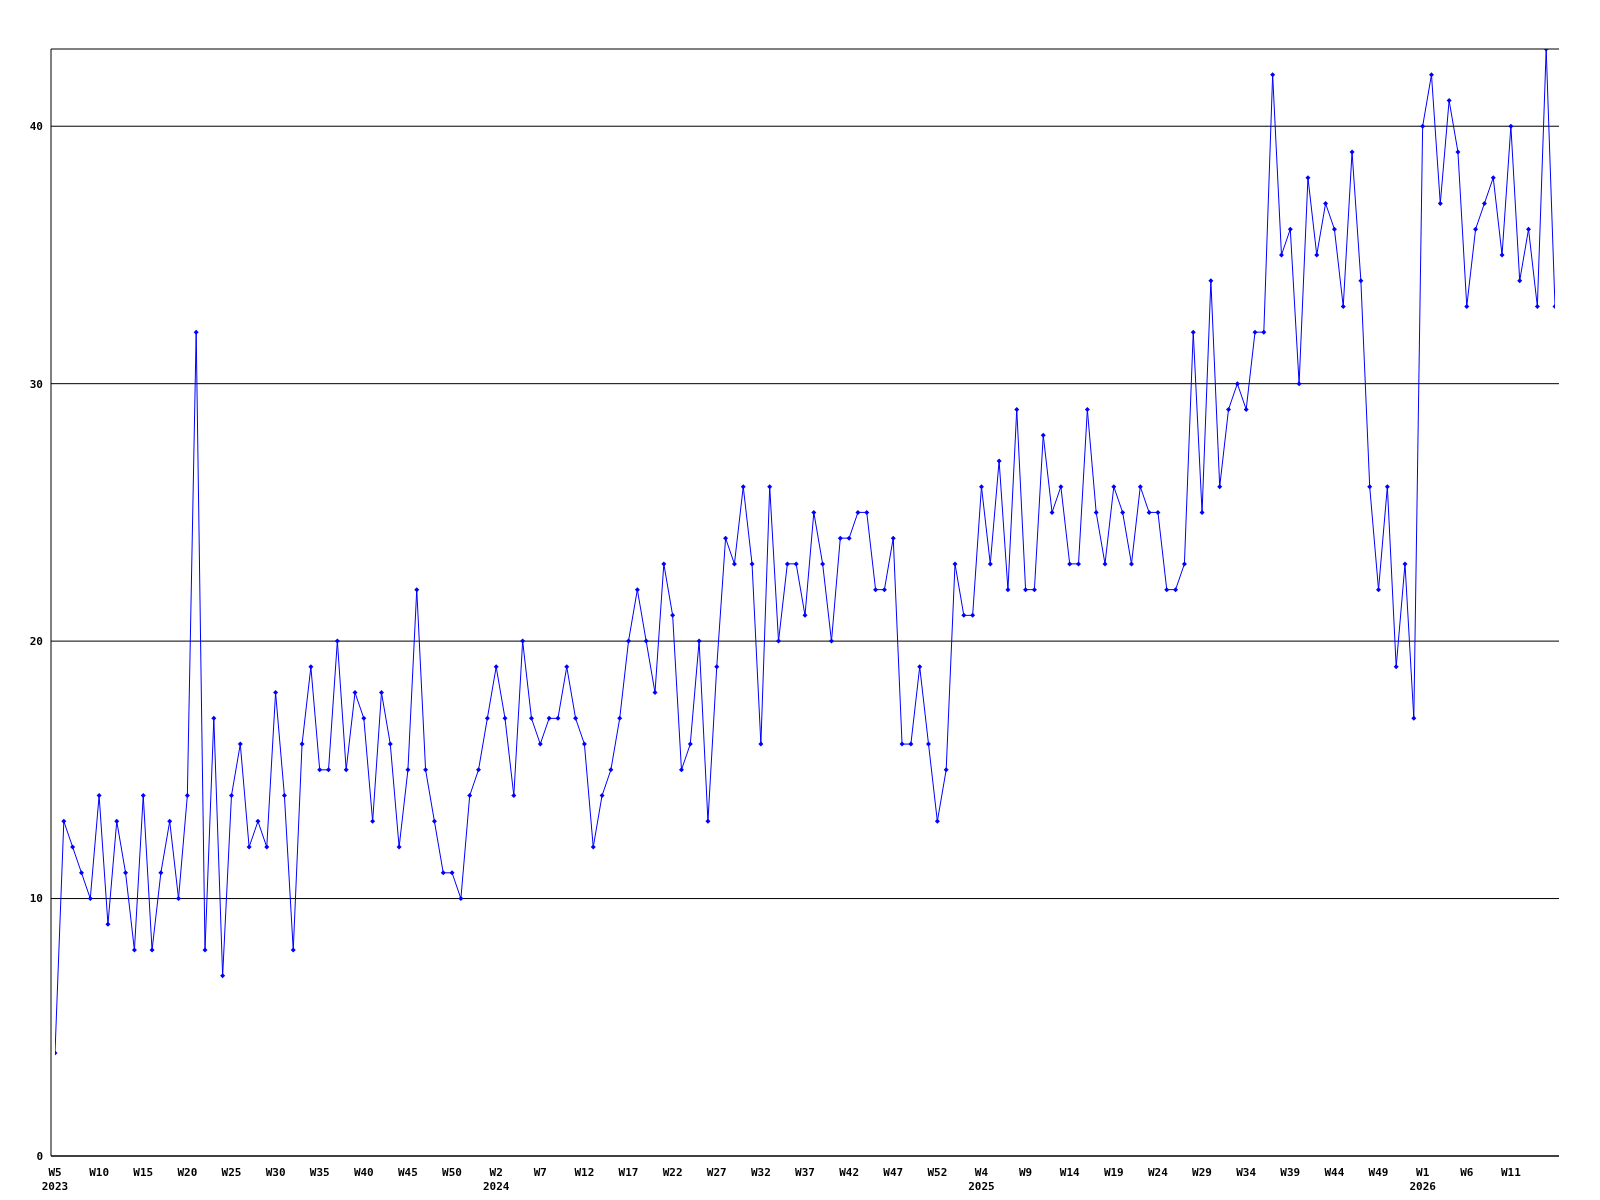  What do you see at coordinates (981, 1179) in the screenshot?
I see `x-tick-label: W4 2025` at bounding box center [981, 1179].